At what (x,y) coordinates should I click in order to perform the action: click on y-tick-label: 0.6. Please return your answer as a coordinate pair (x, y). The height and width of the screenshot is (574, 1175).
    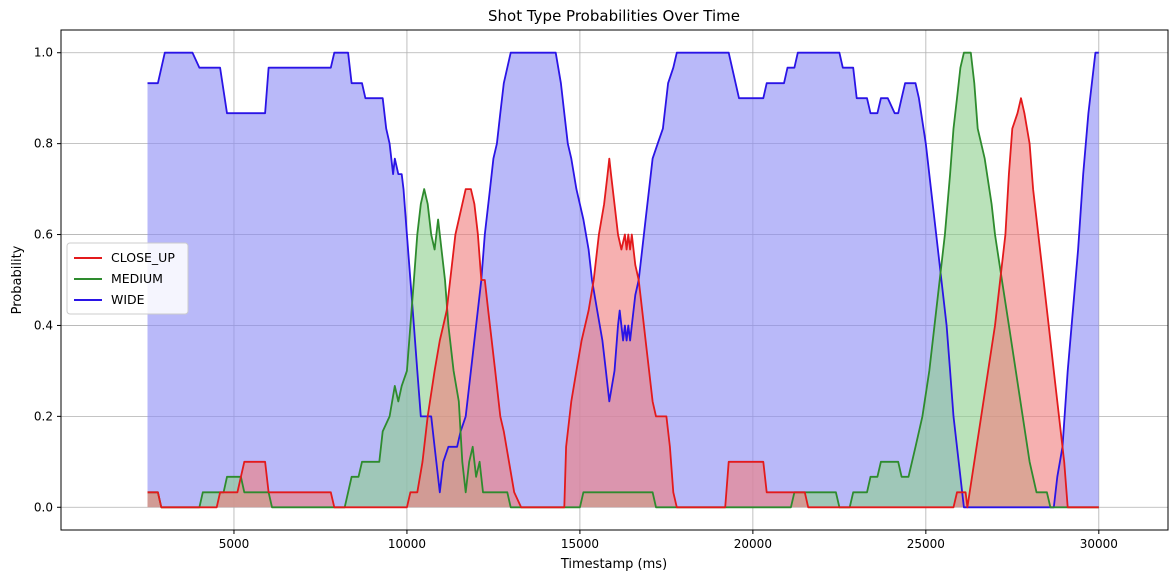
    Looking at the image, I should click on (43, 235).